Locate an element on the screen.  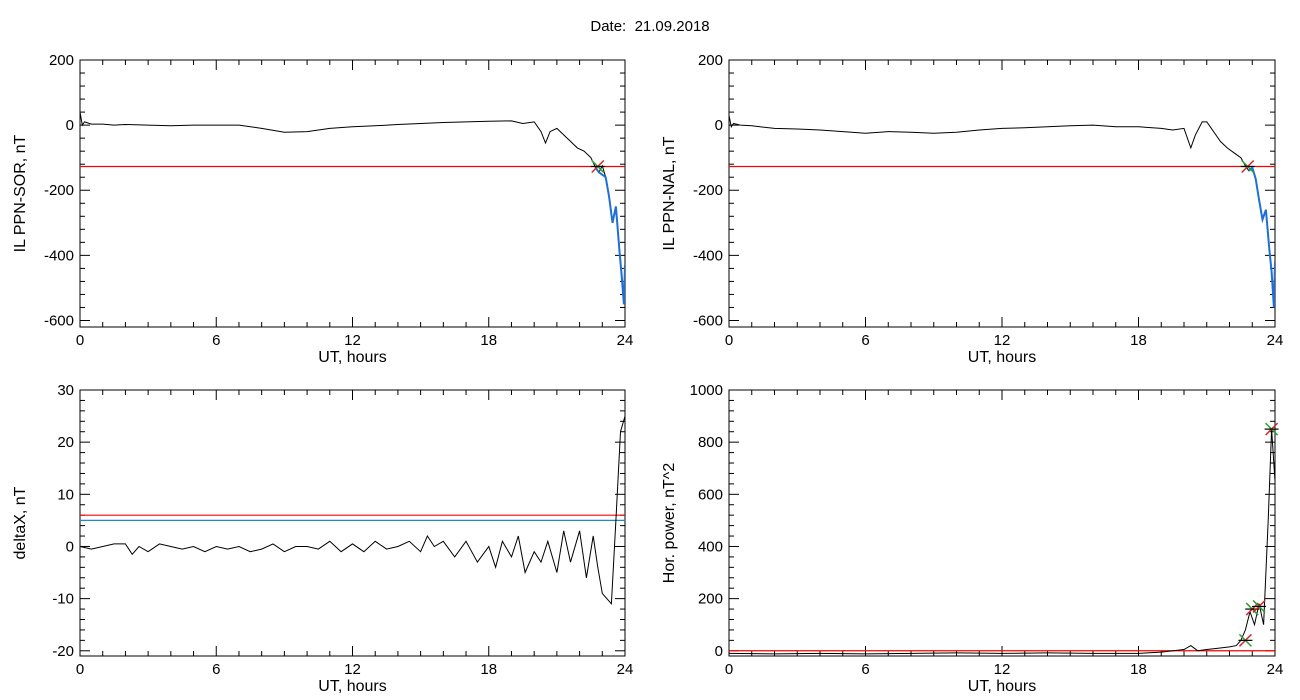
date-value: 21.09.2018 is located at coordinates (672, 26).